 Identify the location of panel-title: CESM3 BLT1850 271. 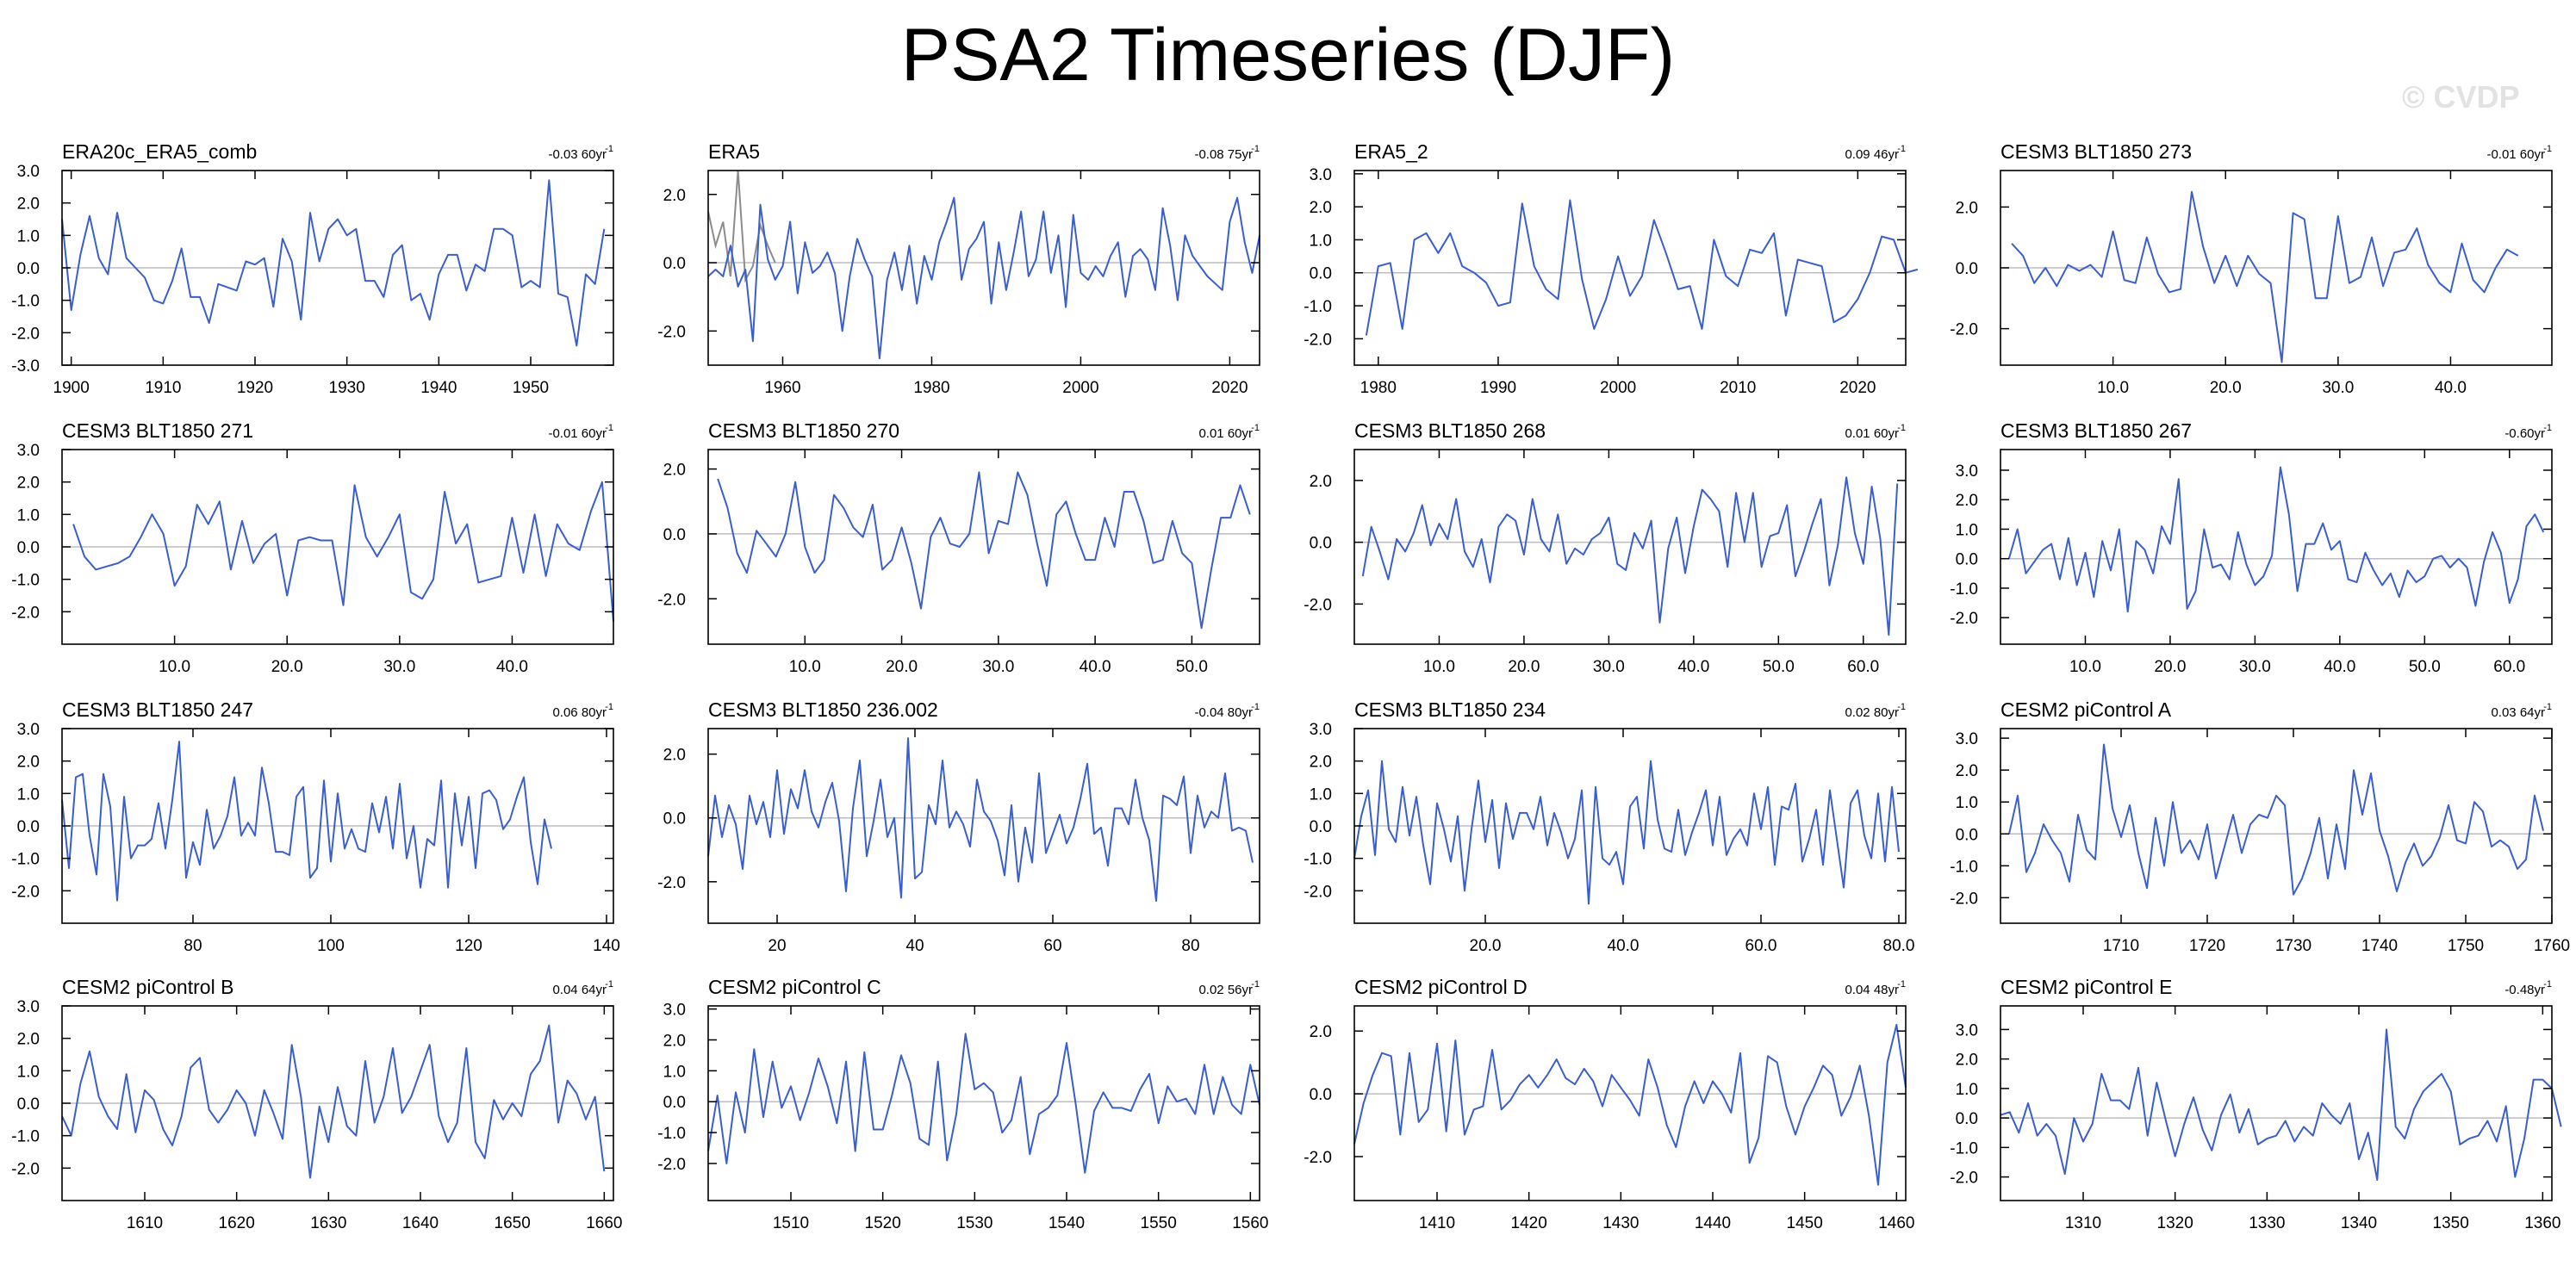
(158, 431).